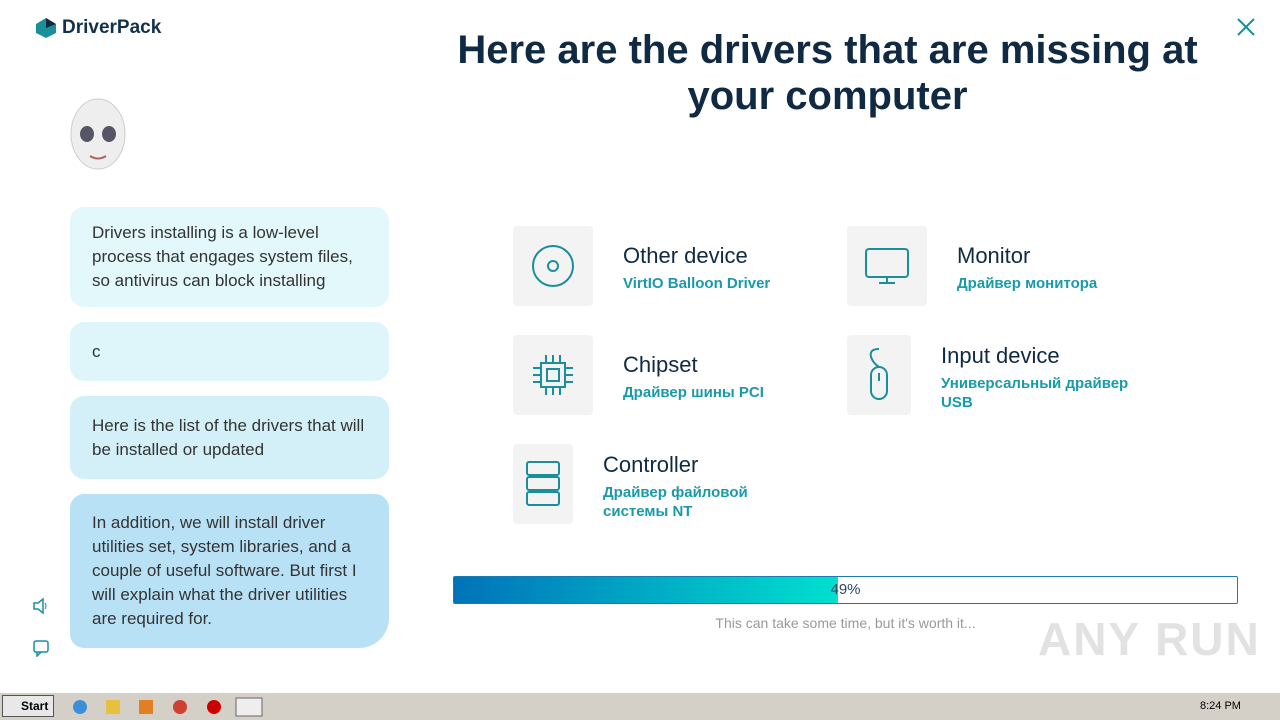  I want to click on progress-bar, so click(845, 590).